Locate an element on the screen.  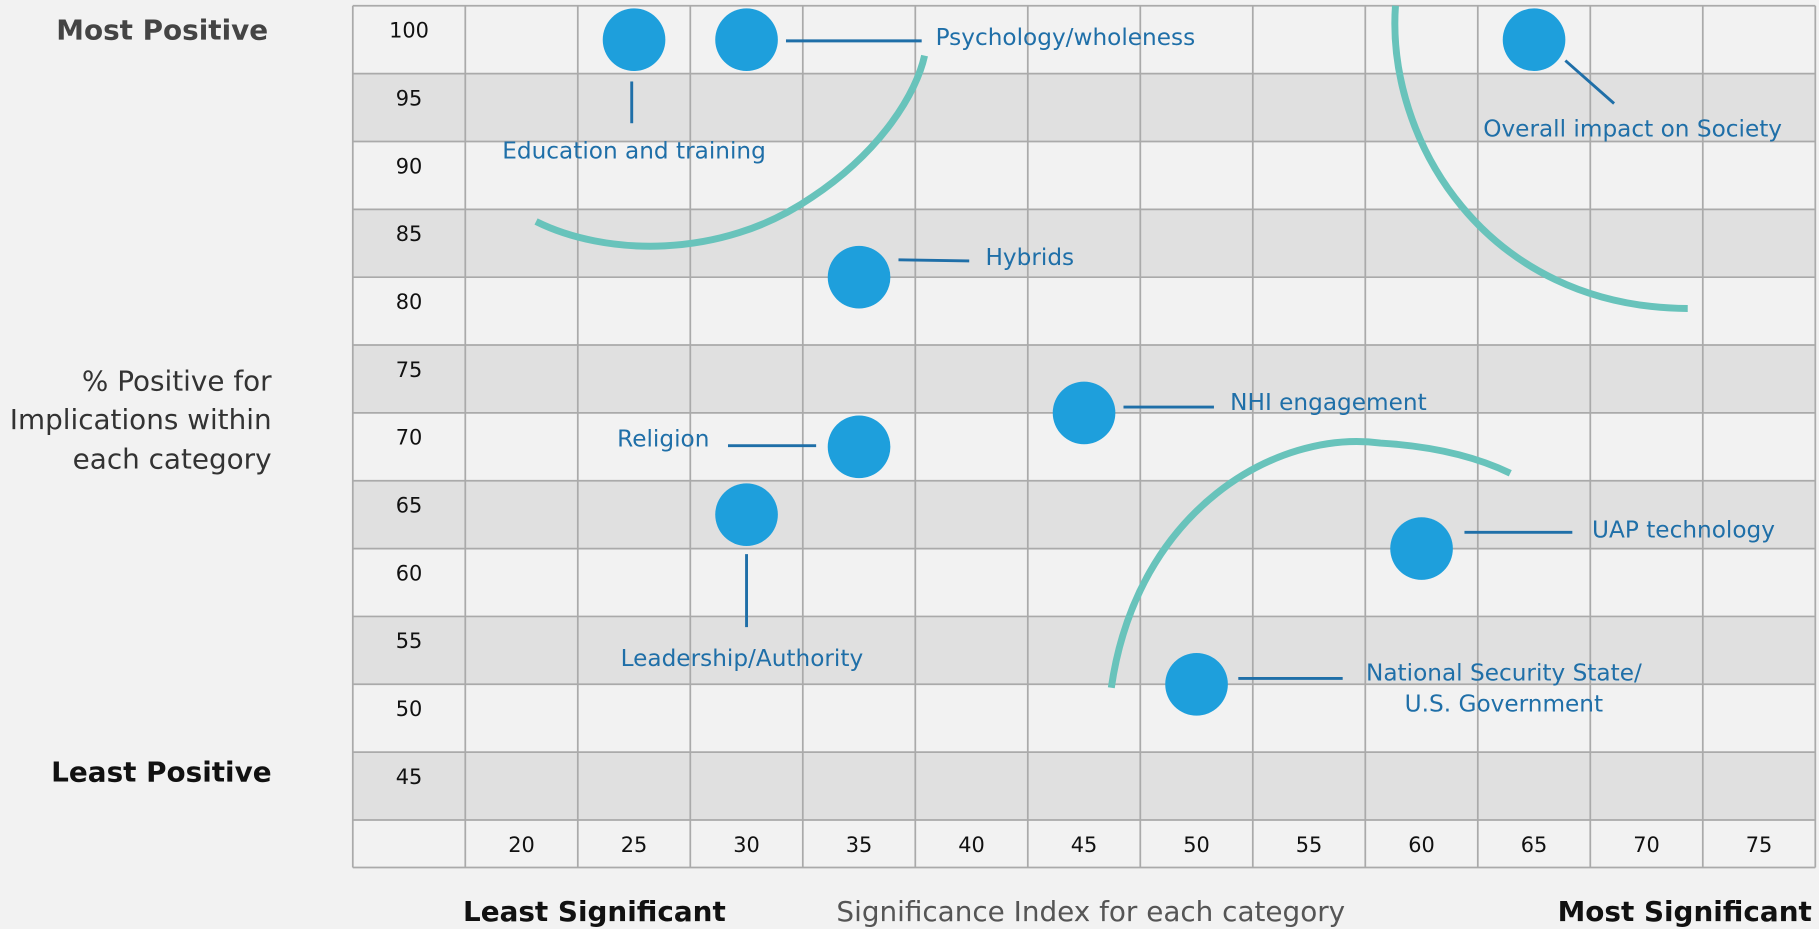
y-axis-label: Implications within is located at coordinates (141, 419).